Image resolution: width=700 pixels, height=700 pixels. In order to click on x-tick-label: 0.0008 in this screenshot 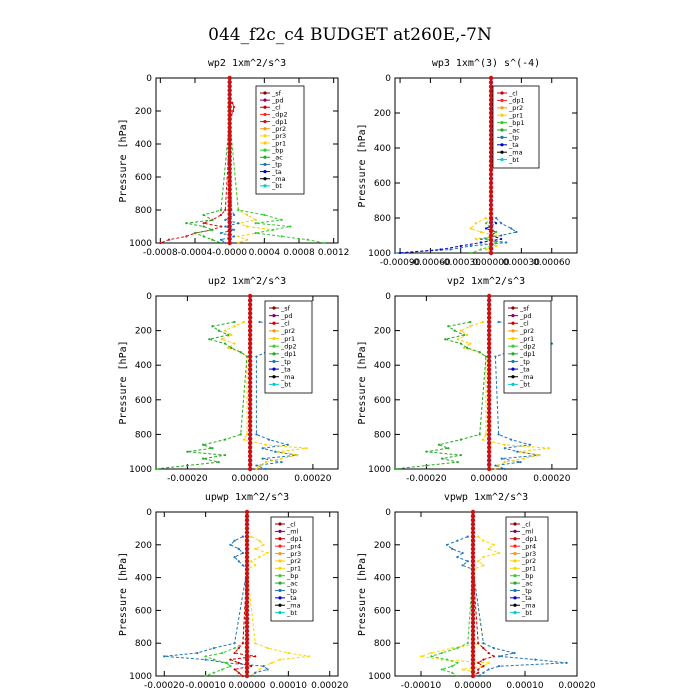, I will do `click(299, 253)`.